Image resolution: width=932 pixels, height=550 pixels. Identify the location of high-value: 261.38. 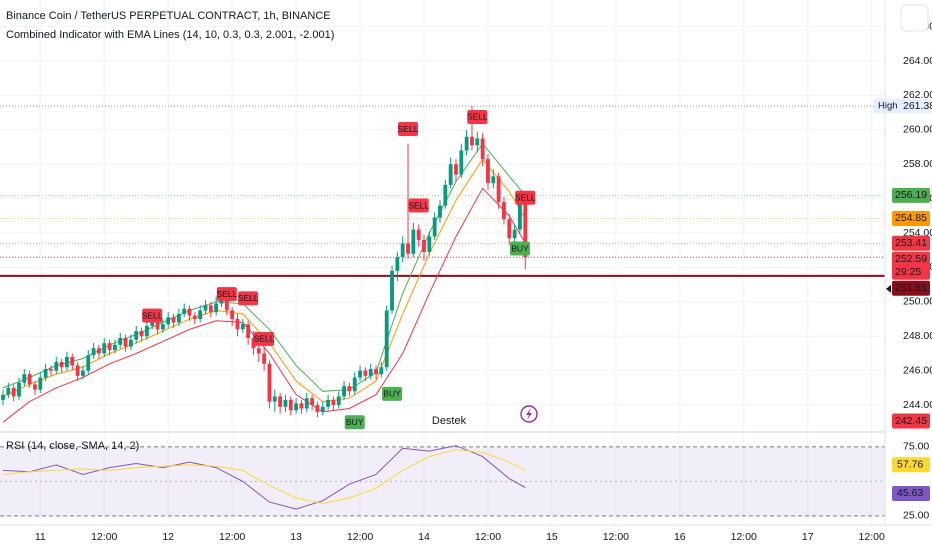
(917, 106).